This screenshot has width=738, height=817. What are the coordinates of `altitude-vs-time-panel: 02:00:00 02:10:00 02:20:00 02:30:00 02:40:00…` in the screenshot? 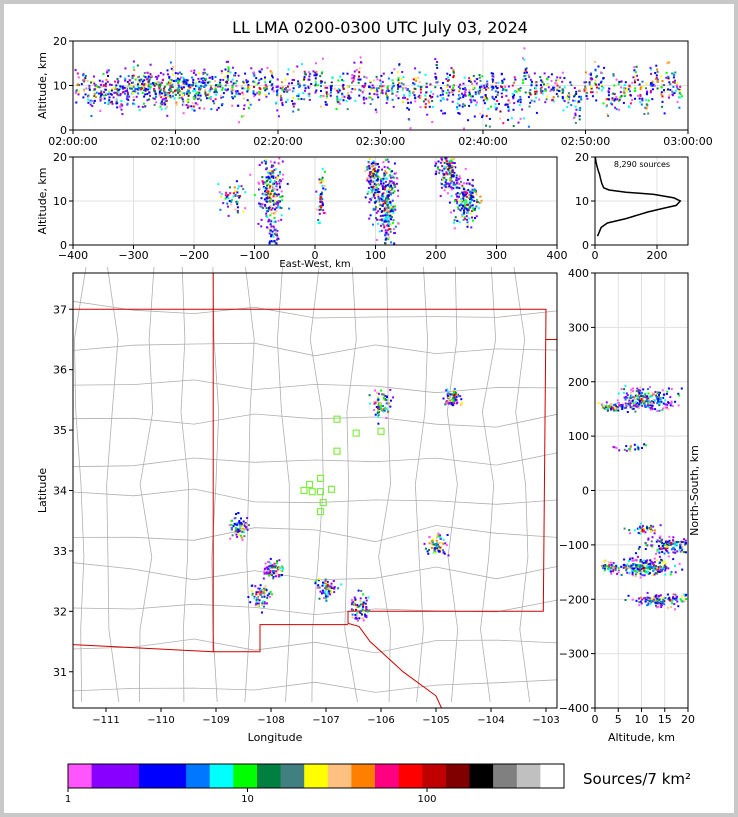 It's located at (374, 91).